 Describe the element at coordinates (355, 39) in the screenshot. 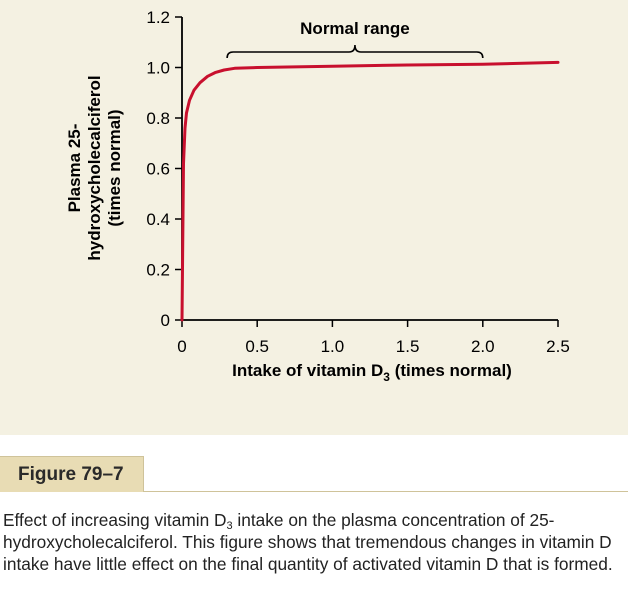

I see `normal-range-annotation: Normal range` at that location.